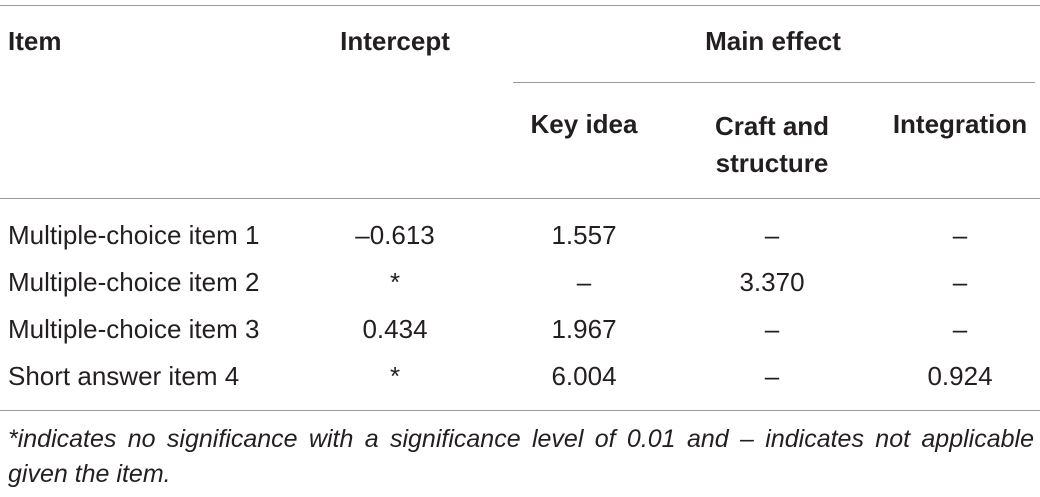 The width and height of the screenshot is (1040, 497). Describe the element at coordinates (584, 124) in the screenshot. I see `subheader-cell: Key idea` at that location.